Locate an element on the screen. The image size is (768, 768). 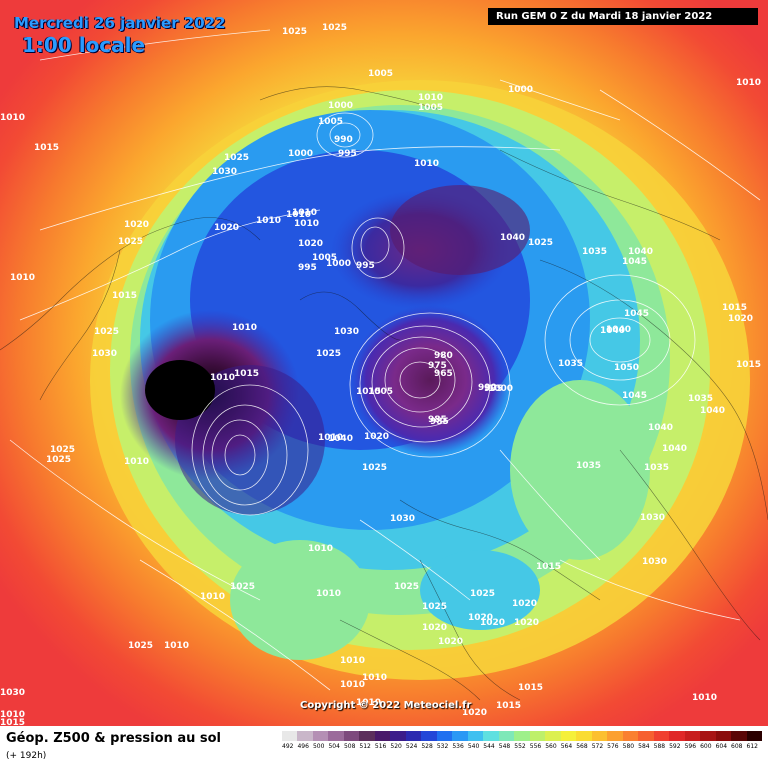
legend-subtitle: (+ 192h) is located at coordinates (26, 756).